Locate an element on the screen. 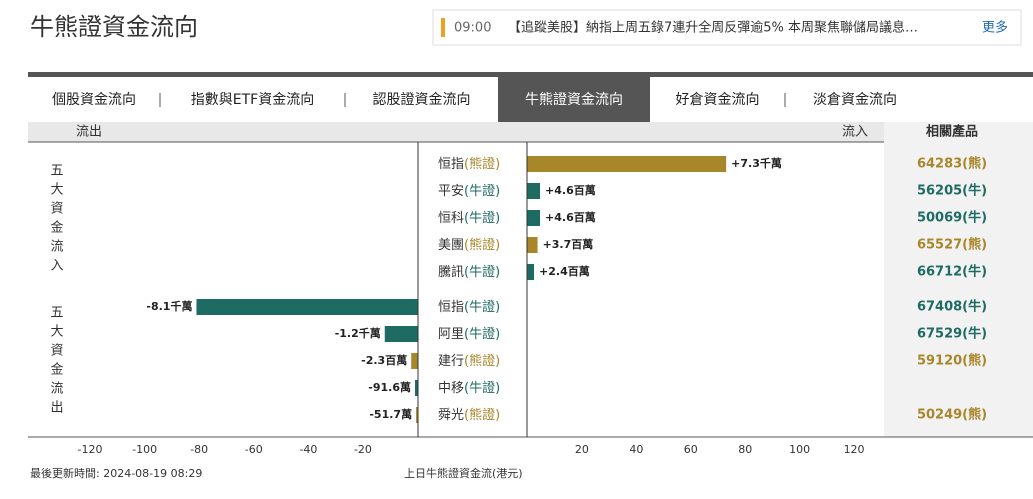  value-label: -2.3百萬 is located at coordinates (384, 360).